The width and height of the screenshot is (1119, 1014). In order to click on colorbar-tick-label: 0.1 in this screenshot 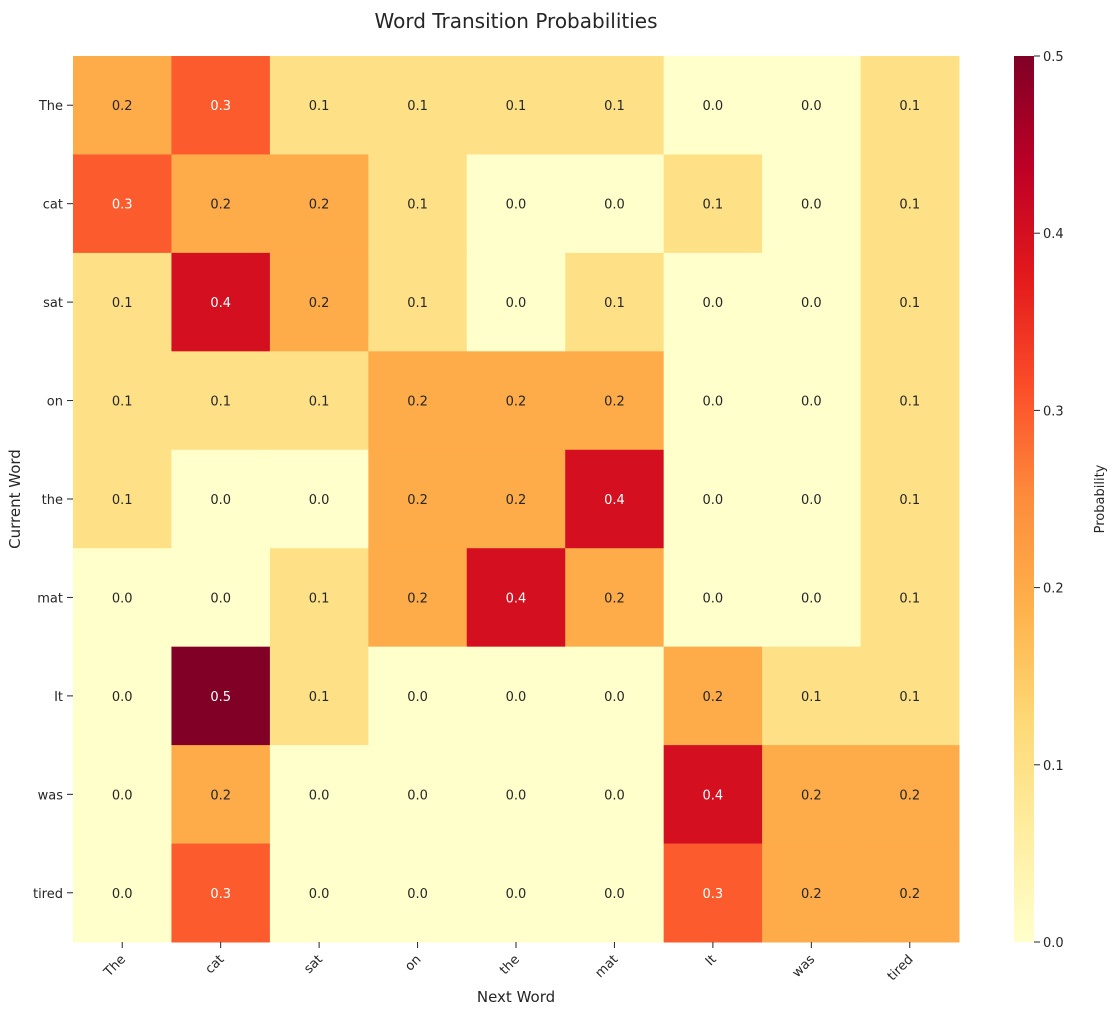, I will do `click(1053, 766)`.